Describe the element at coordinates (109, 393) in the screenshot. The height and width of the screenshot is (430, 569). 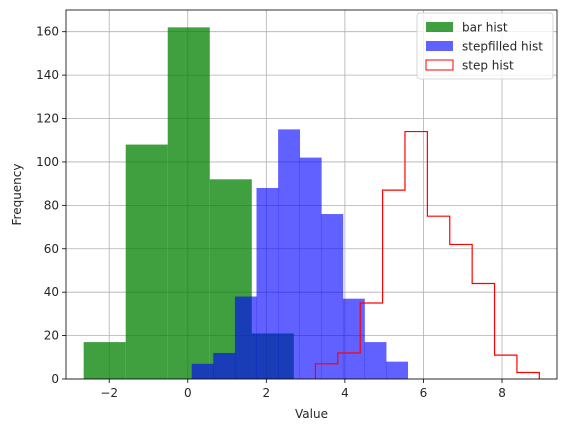
I see `x-tick-label: −2` at that location.